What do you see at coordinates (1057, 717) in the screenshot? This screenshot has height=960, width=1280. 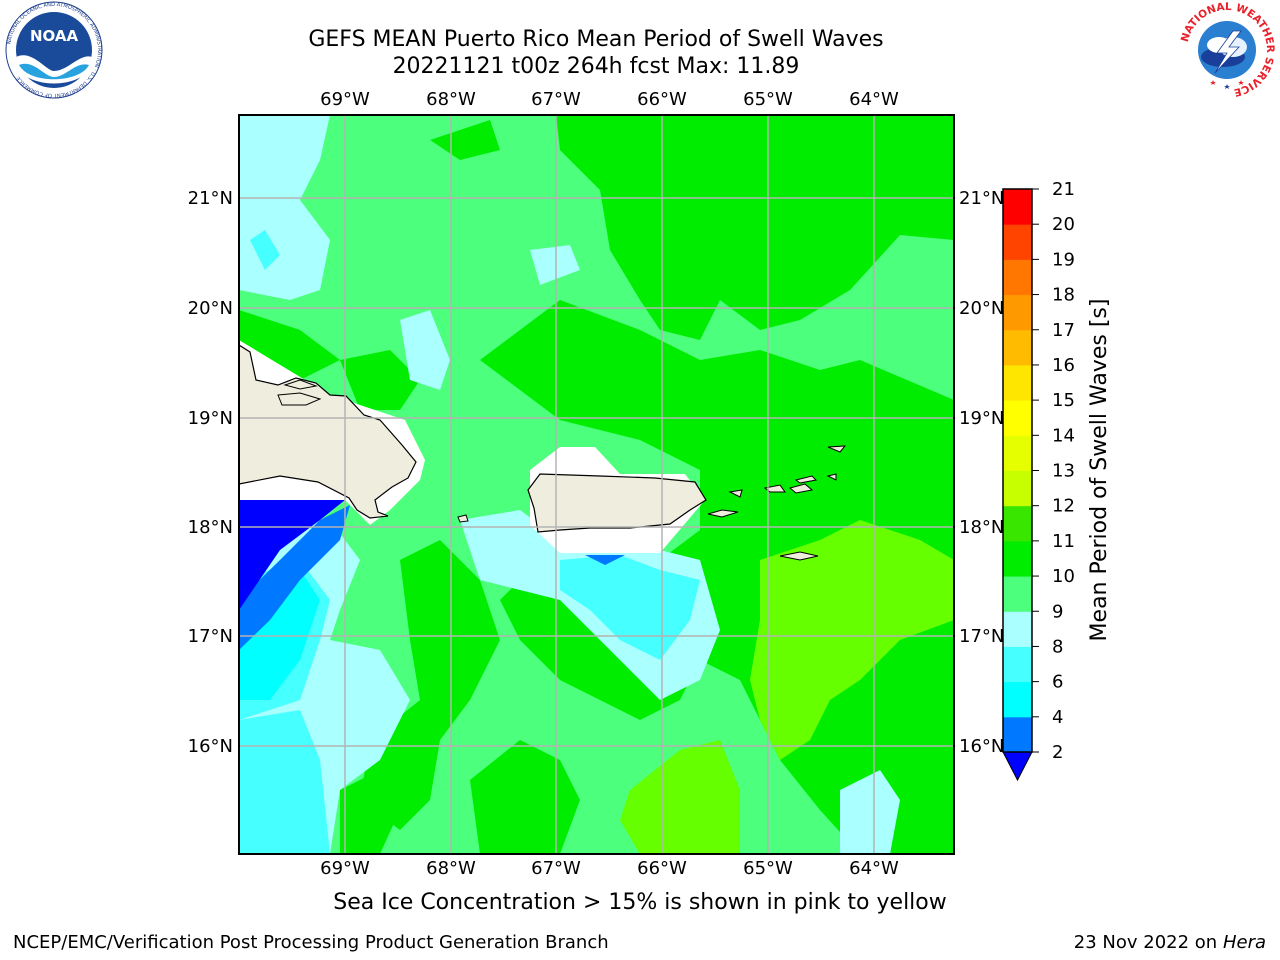 I see `colorbar-tick-label: 4` at bounding box center [1057, 717].